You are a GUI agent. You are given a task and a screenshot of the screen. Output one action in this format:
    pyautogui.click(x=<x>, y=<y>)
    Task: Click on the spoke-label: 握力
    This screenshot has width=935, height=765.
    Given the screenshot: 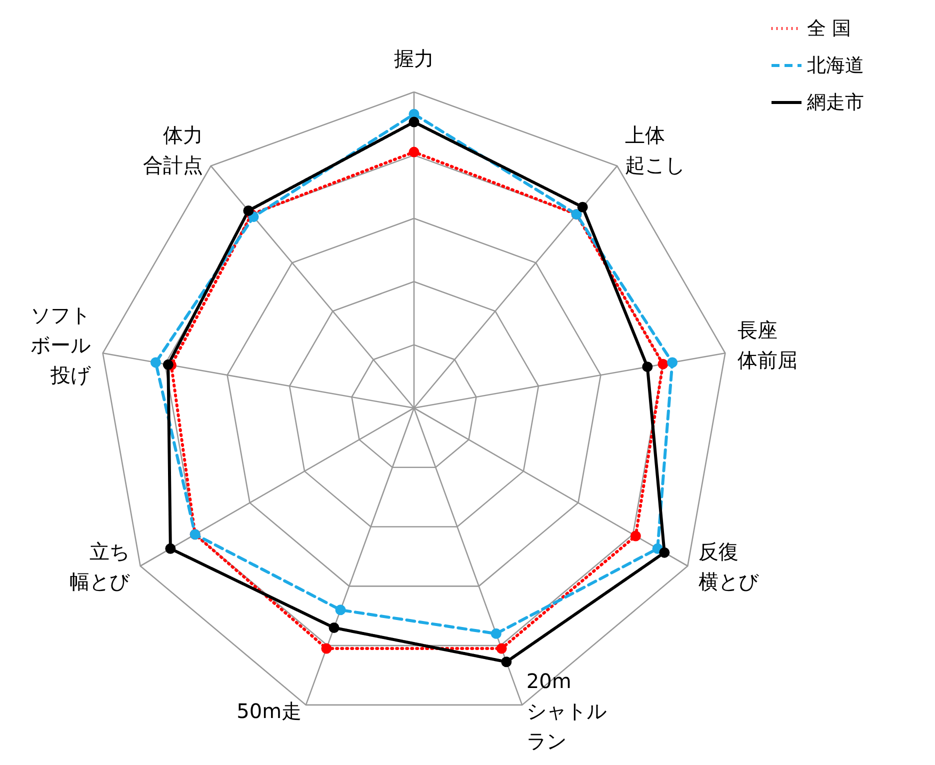 What is the action you would take?
    pyautogui.click(x=414, y=58)
    